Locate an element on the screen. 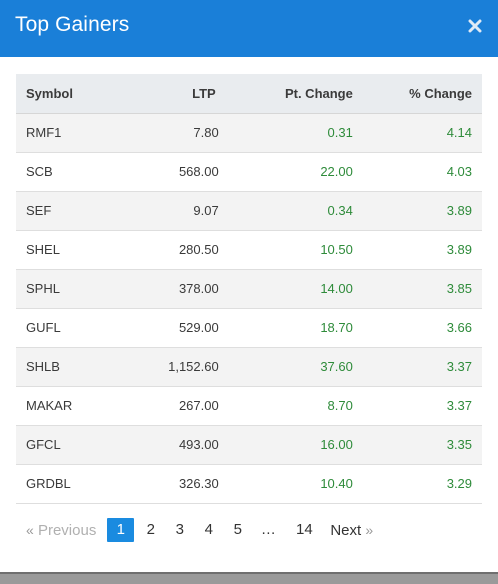  ltp-cell: 280.50 is located at coordinates (167, 250).